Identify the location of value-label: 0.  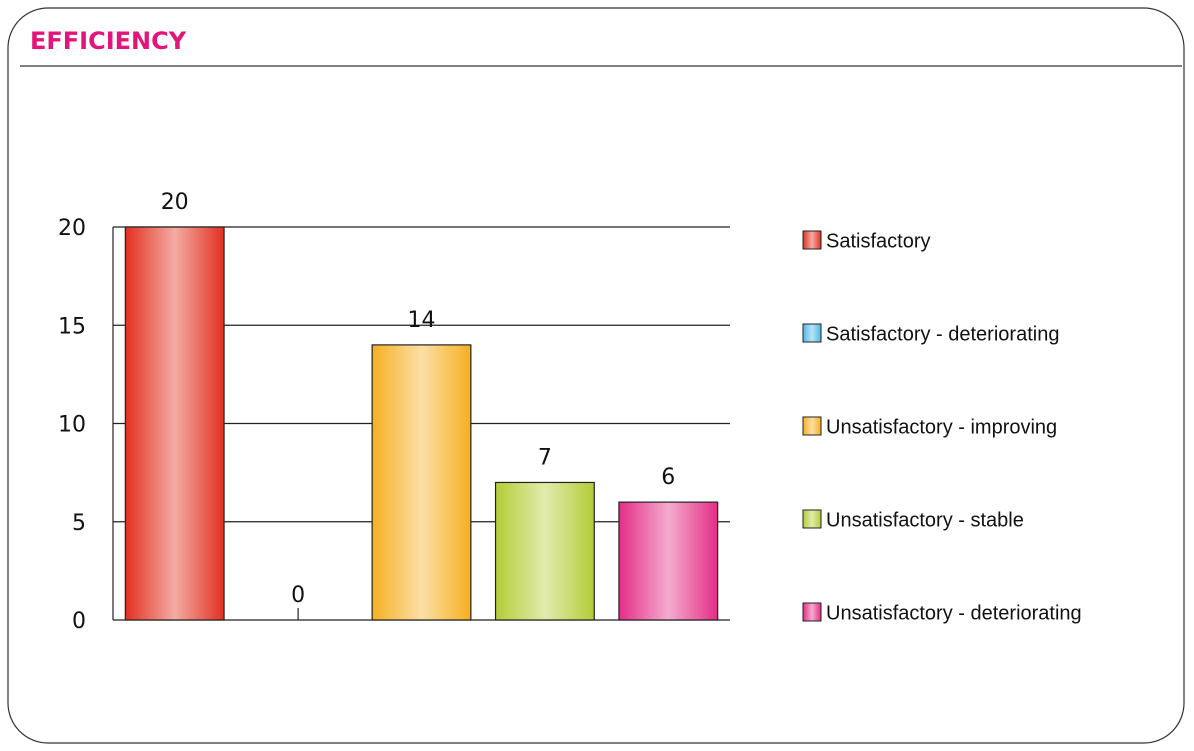
(298, 595).